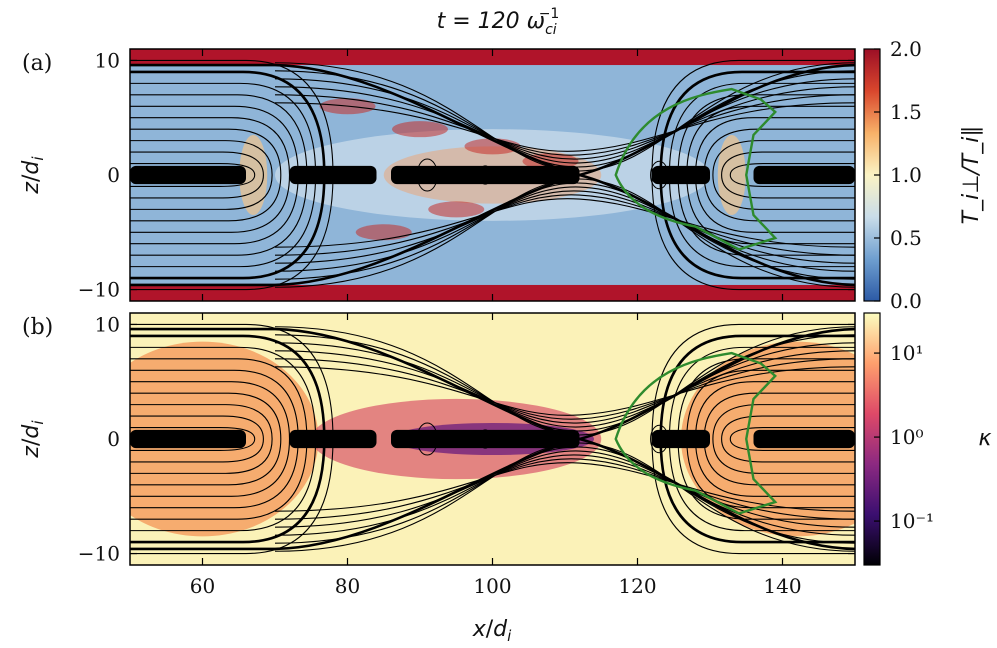 The height and width of the screenshot is (648, 997). What do you see at coordinates (906, 353) in the screenshot?
I see `colorbar-tick-label: 10¹` at bounding box center [906, 353].